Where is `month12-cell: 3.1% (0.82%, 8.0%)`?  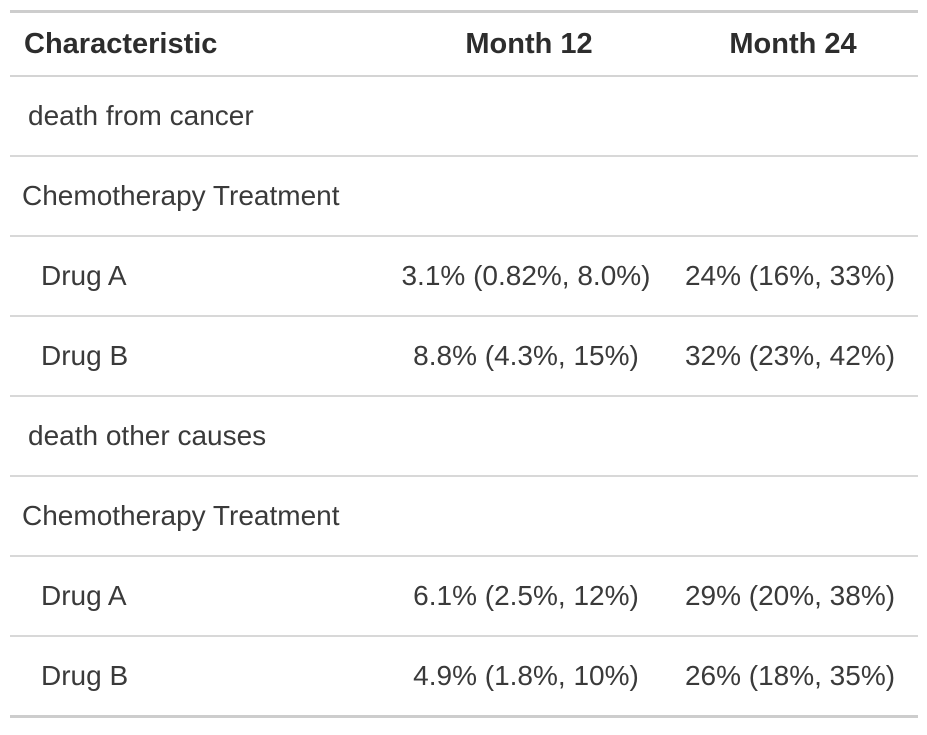
month12-cell: 3.1% (0.82%, 8.0%) is located at coordinates (529, 276).